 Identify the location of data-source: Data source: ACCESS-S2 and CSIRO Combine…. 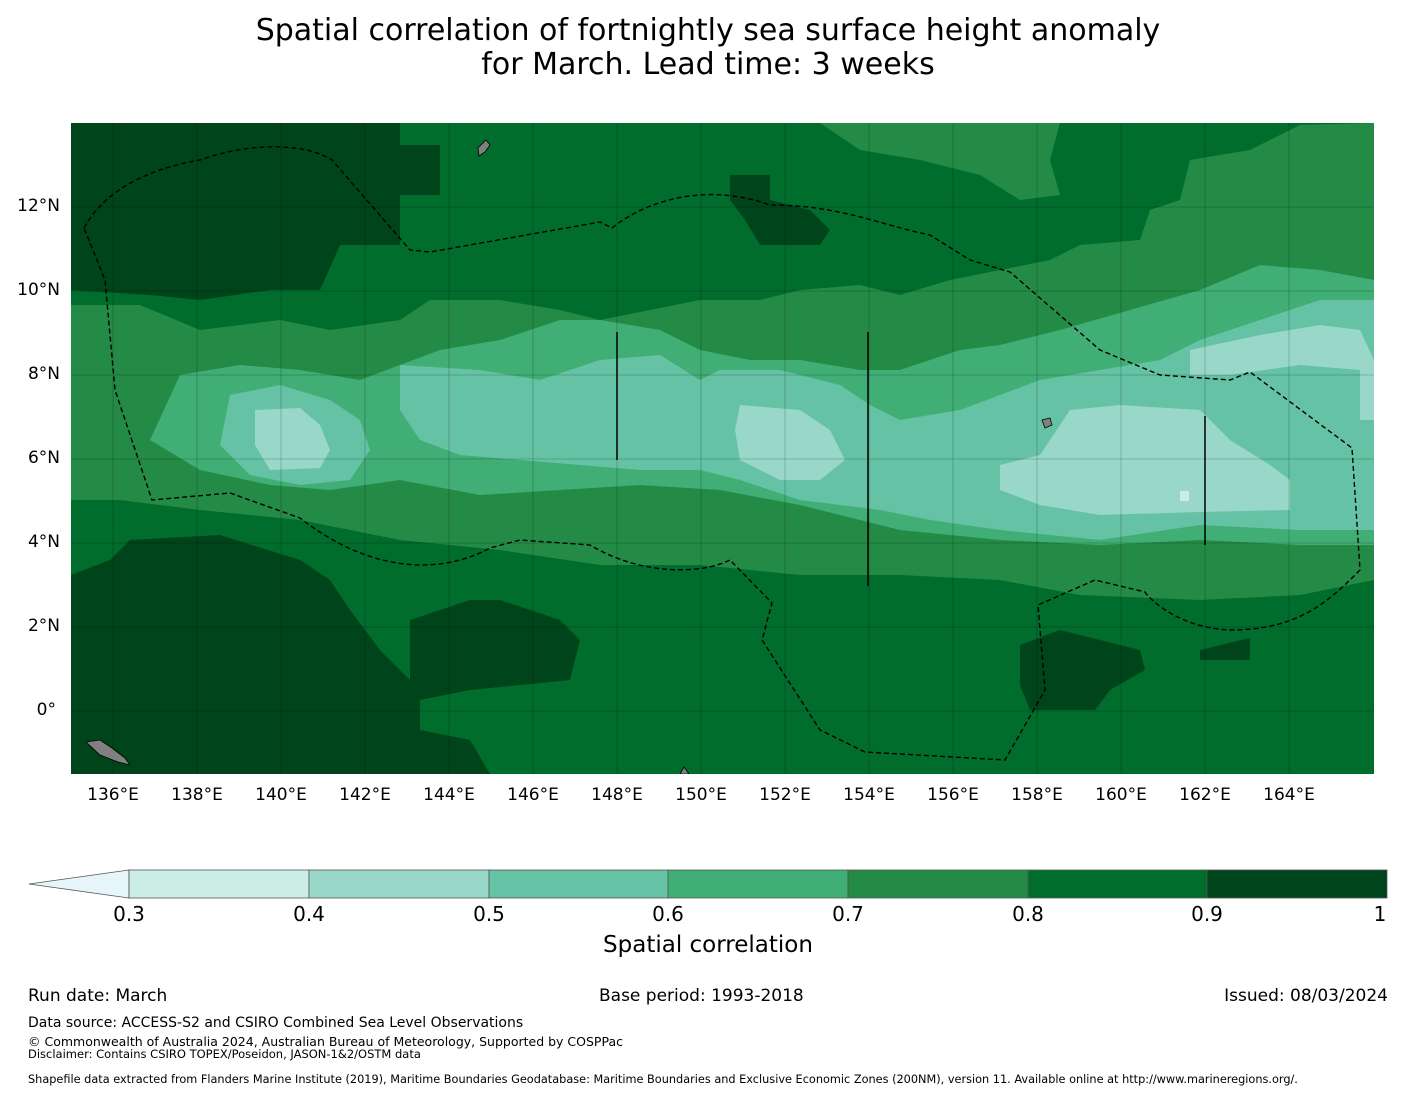
(276, 1023).